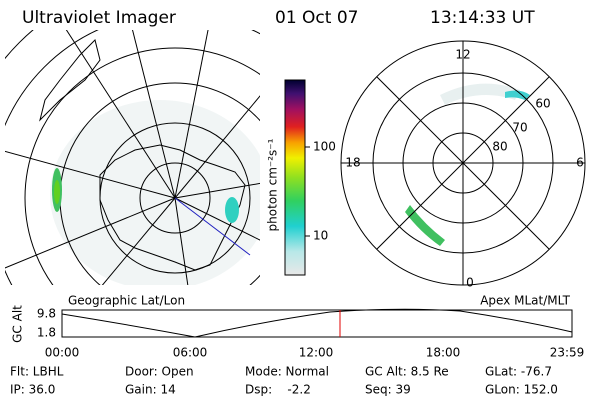  I want to click on x-tick-label: 23:59, so click(567, 353).